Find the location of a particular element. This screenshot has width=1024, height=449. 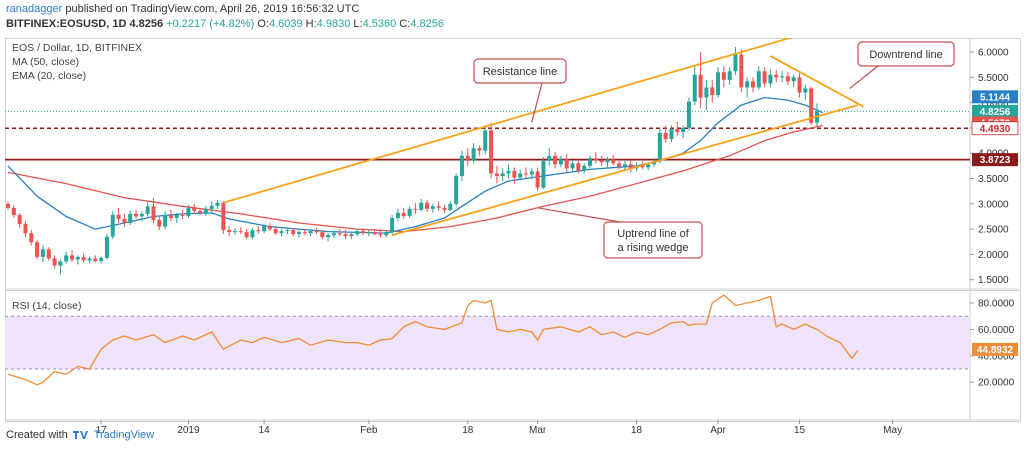

resistance-callout-box is located at coordinates (520, 71).